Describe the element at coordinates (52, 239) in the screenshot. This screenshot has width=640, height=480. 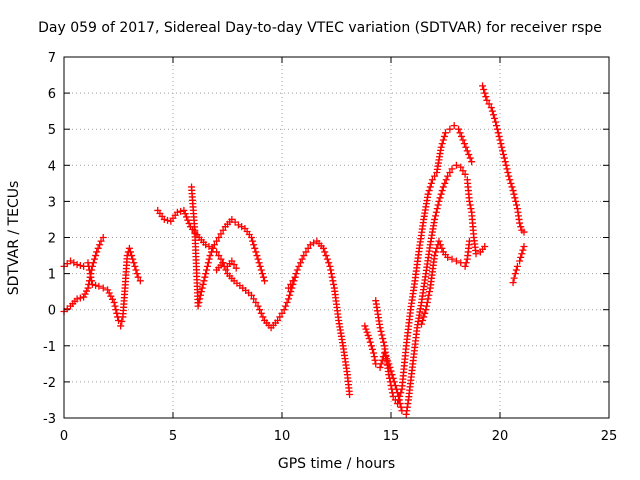
I see `y-tick-label: 2` at that location.